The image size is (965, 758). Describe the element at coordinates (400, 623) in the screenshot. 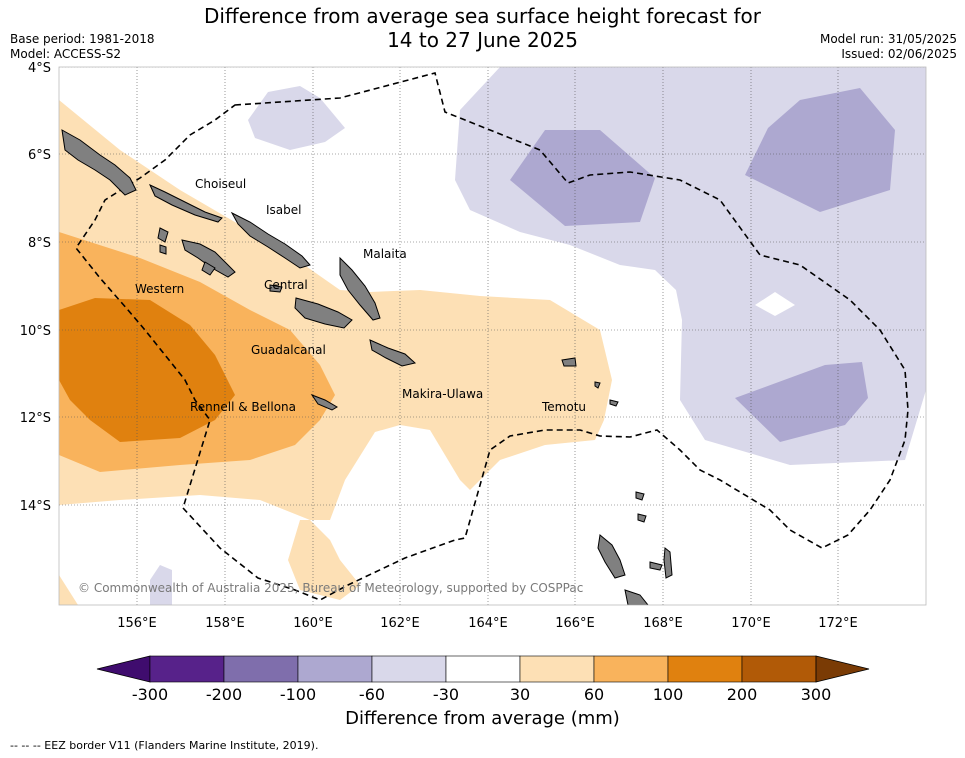

I see `lon-label: 162°E` at that location.